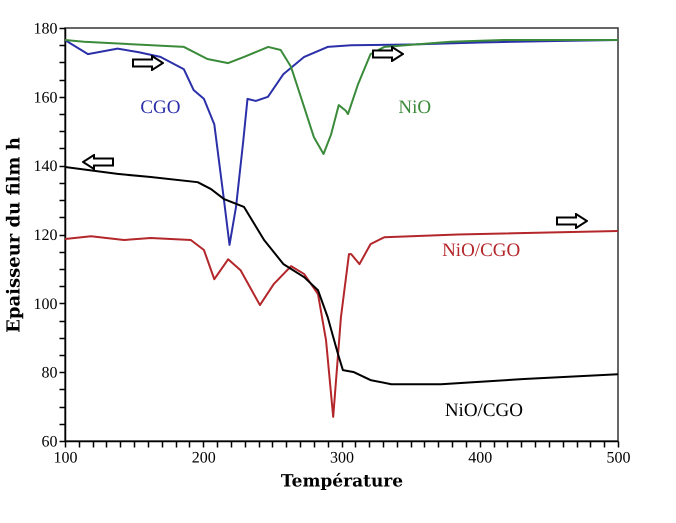 The width and height of the screenshot is (676, 523). I want to click on x-axis-title: Température, so click(342, 482).